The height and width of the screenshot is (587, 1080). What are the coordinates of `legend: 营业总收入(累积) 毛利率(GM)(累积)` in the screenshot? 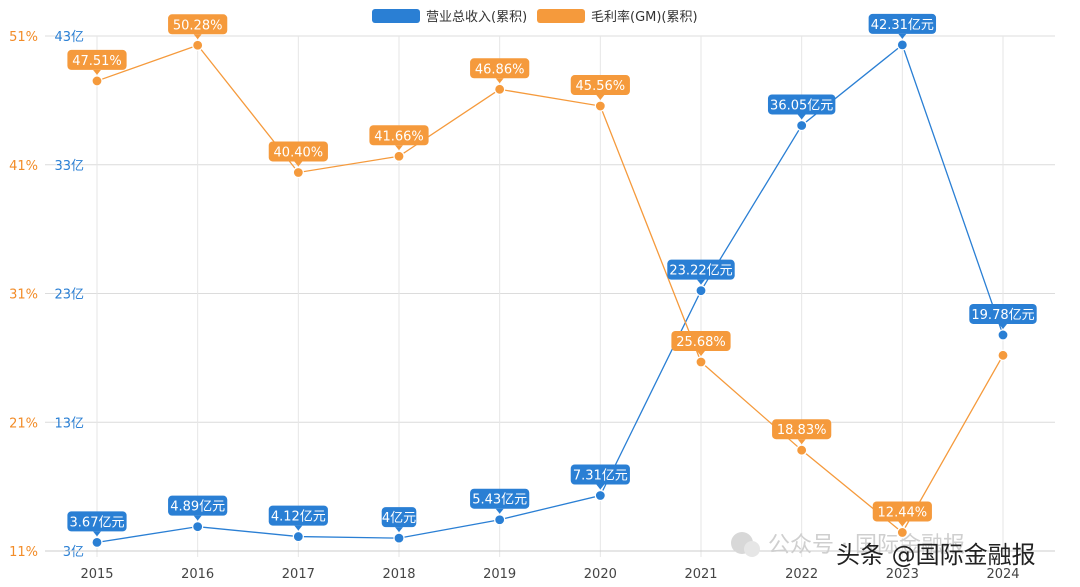 It's located at (535, 17).